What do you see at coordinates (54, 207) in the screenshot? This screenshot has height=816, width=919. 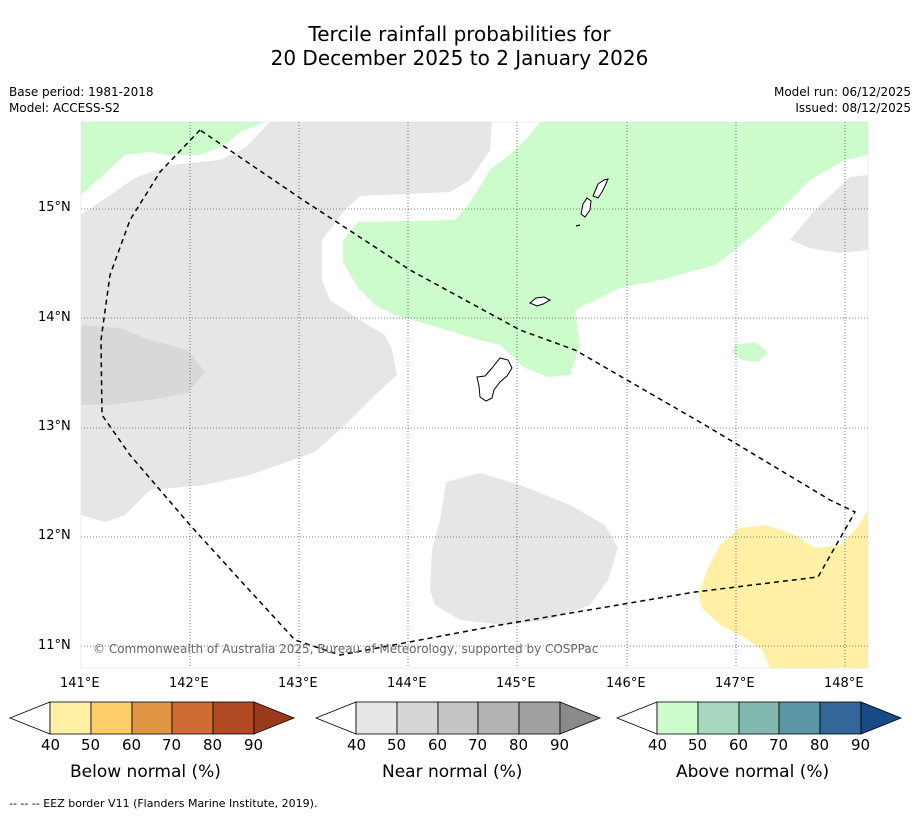 I see `lat-label-15n: 15°N` at bounding box center [54, 207].